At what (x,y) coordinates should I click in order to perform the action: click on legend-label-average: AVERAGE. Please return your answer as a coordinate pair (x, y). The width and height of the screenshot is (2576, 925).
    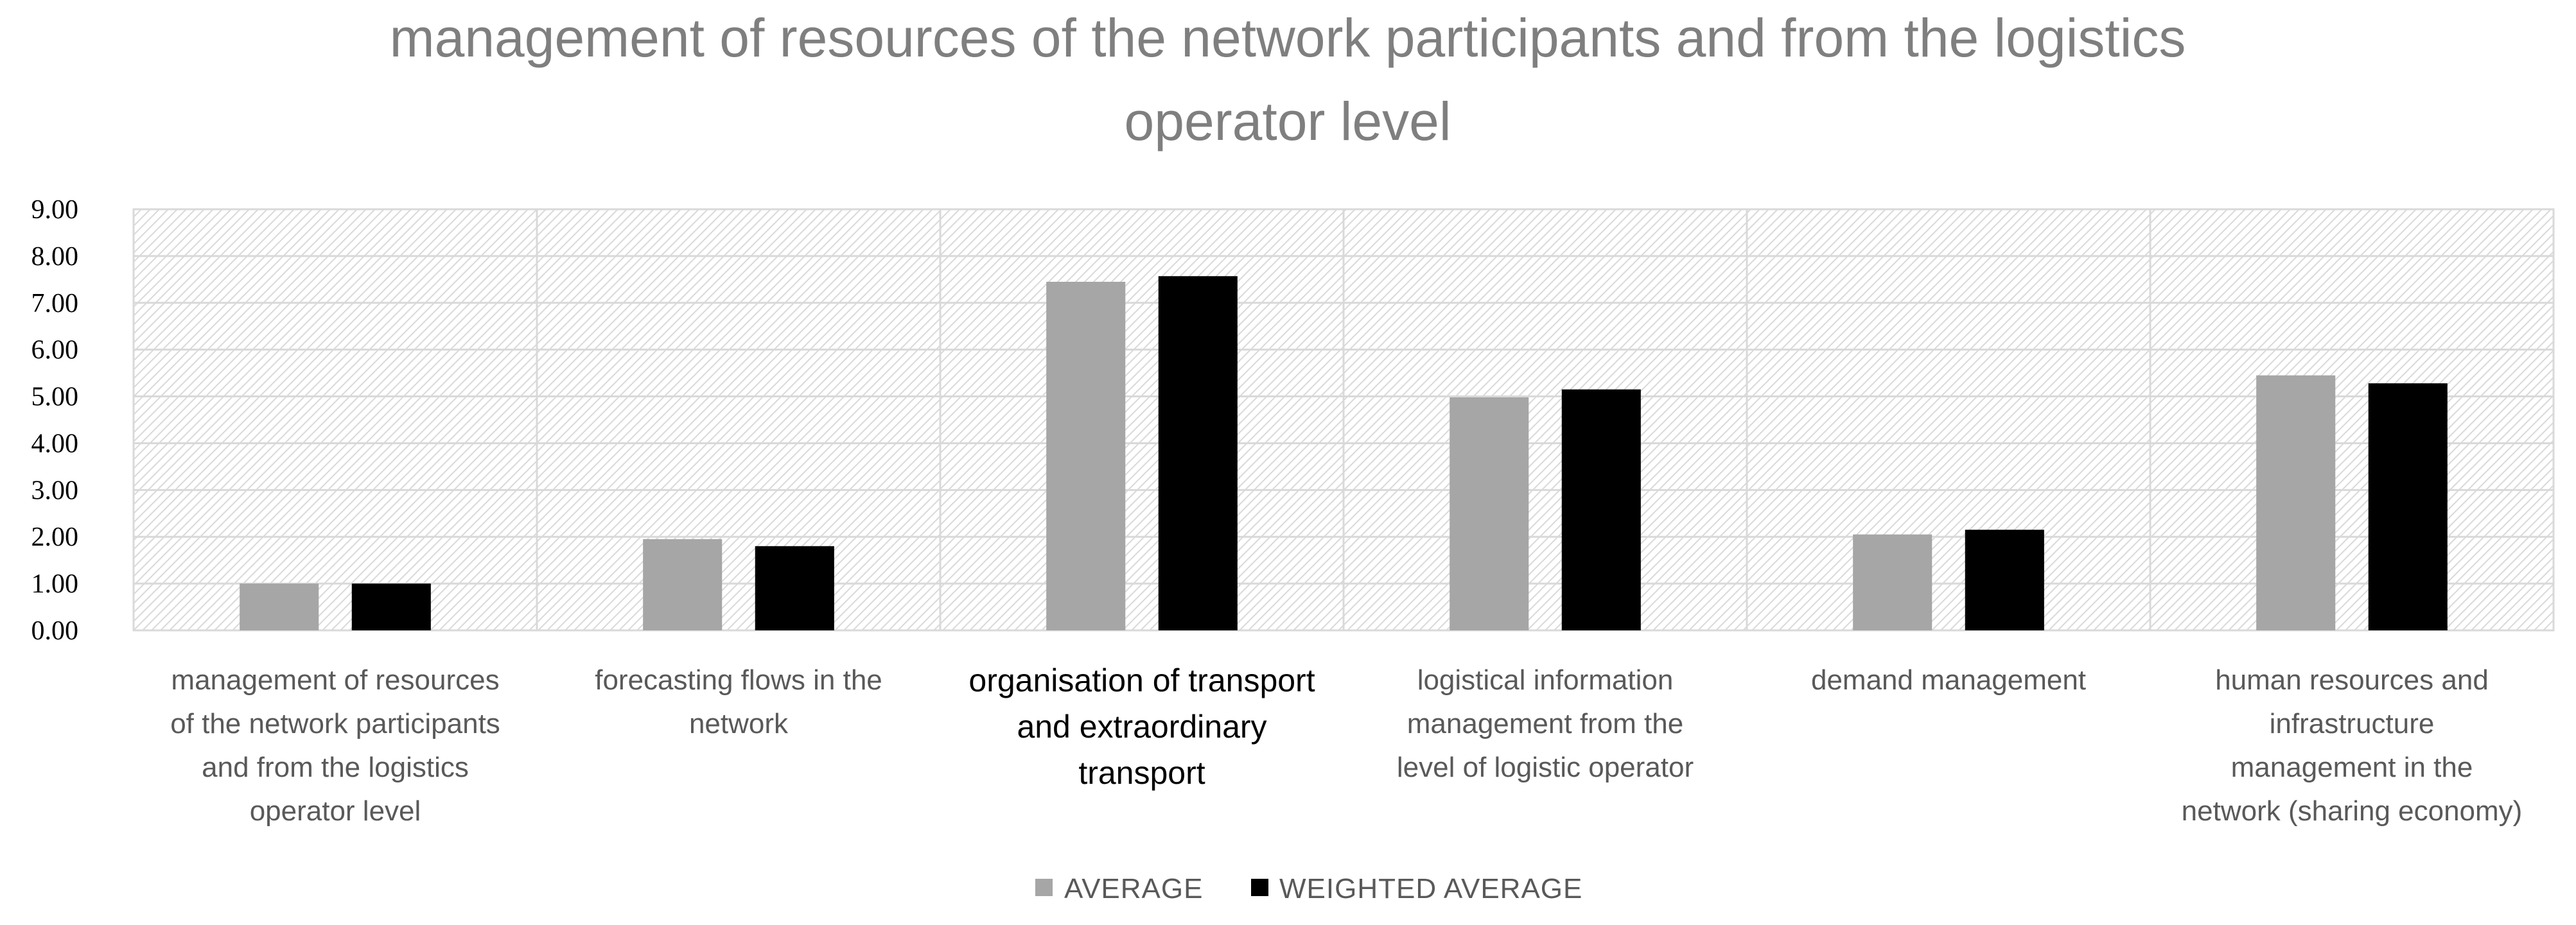
    Looking at the image, I should click on (1133, 888).